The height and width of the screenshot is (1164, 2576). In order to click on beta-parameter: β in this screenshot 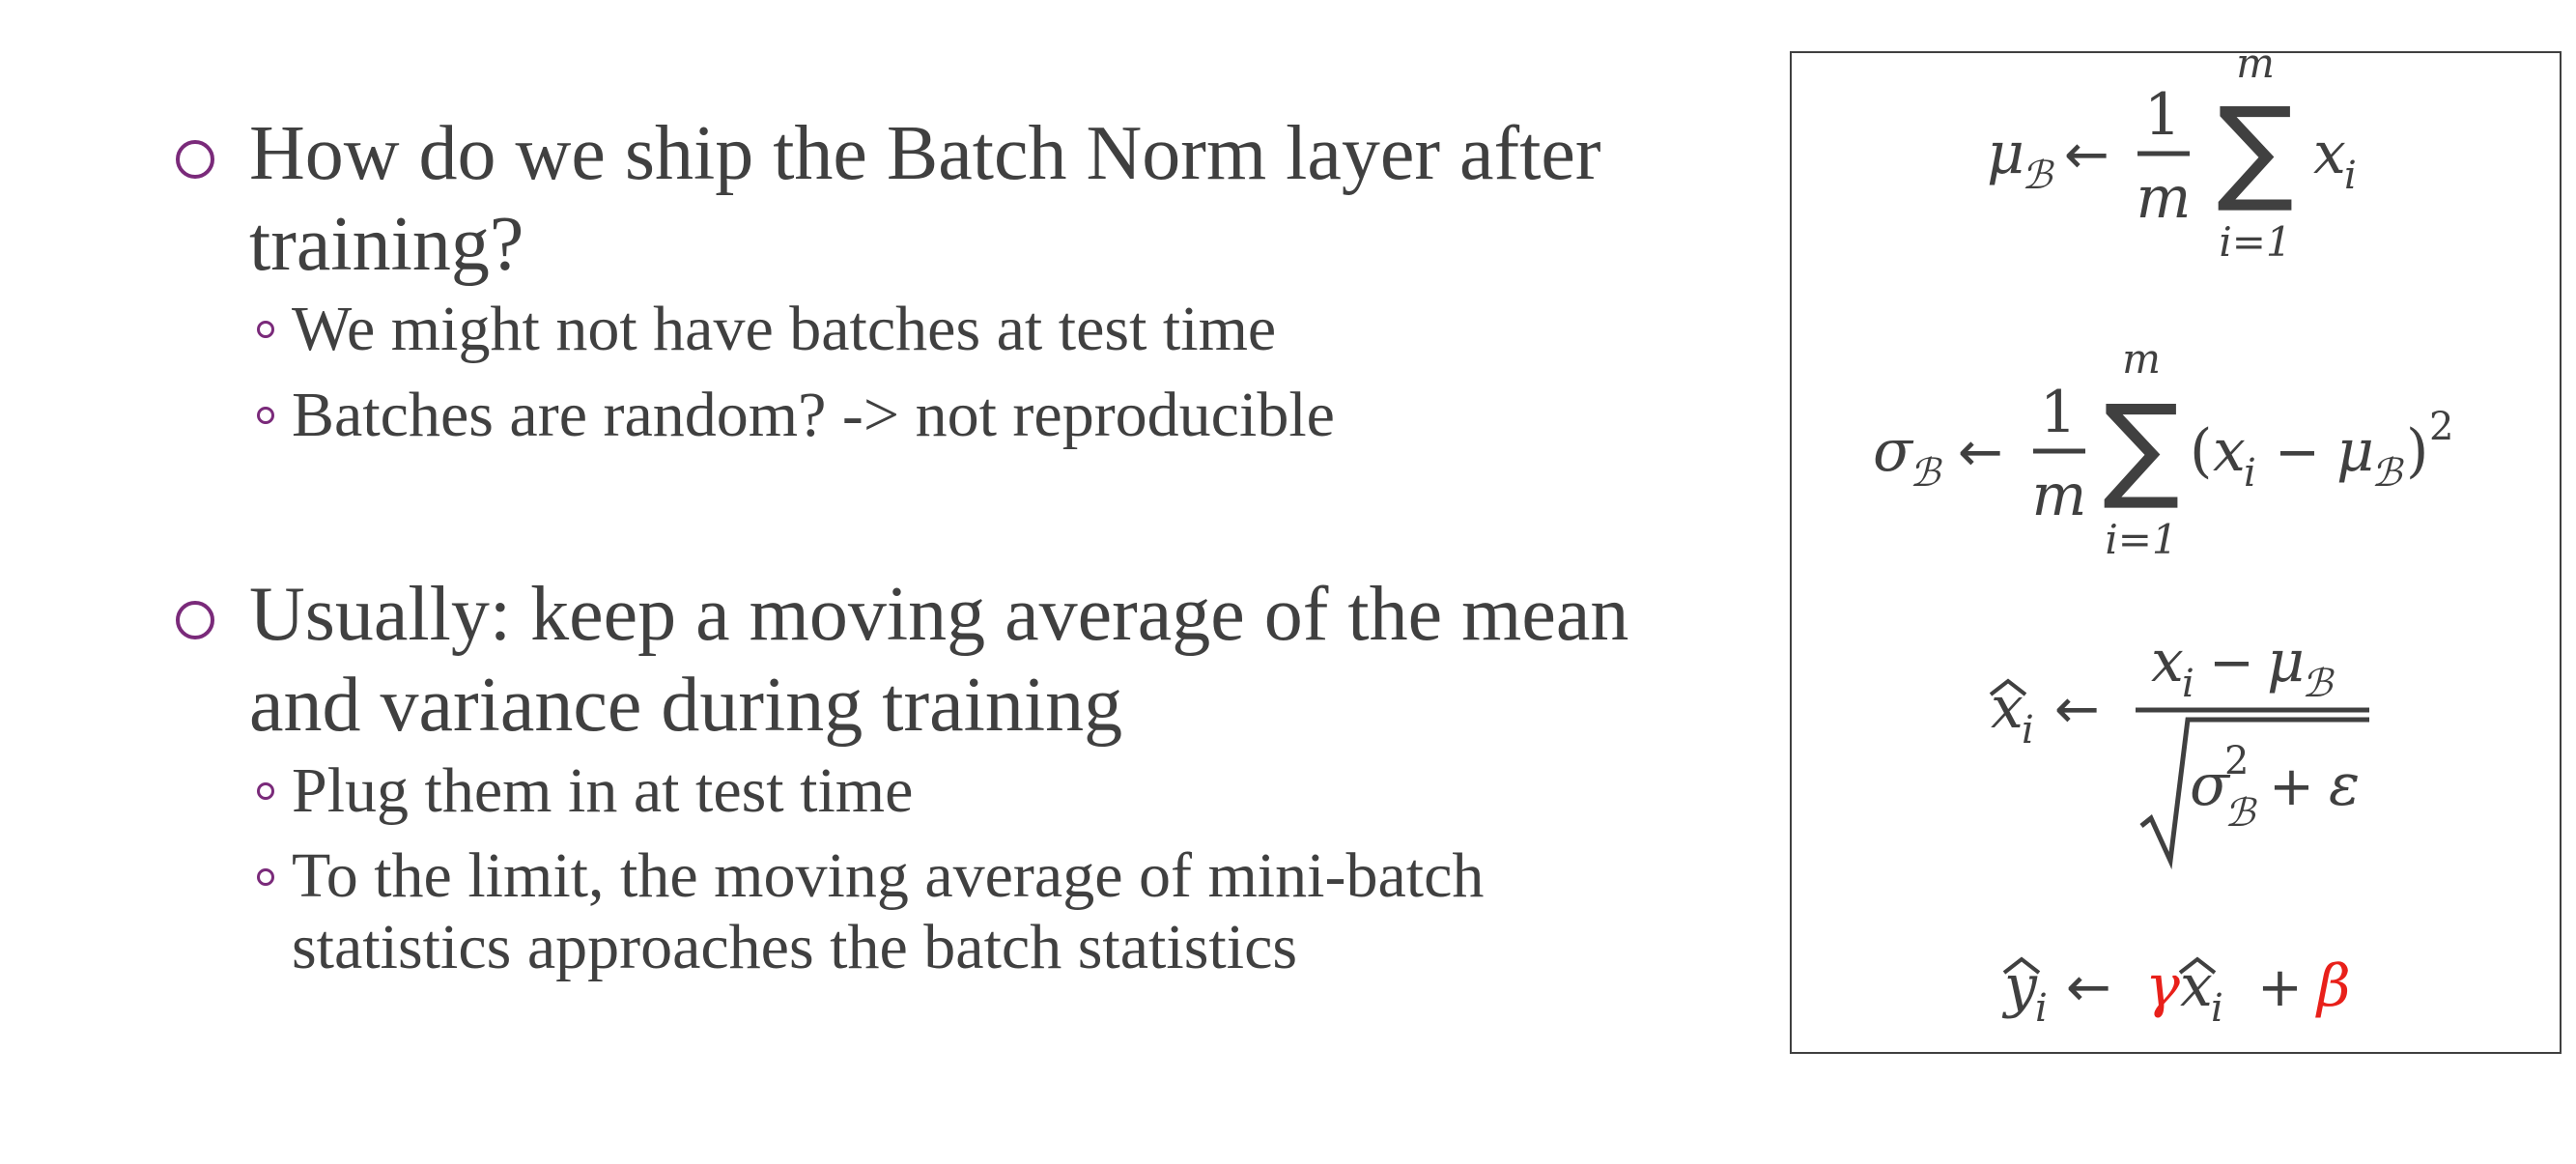, I will do `click(2333, 986)`.